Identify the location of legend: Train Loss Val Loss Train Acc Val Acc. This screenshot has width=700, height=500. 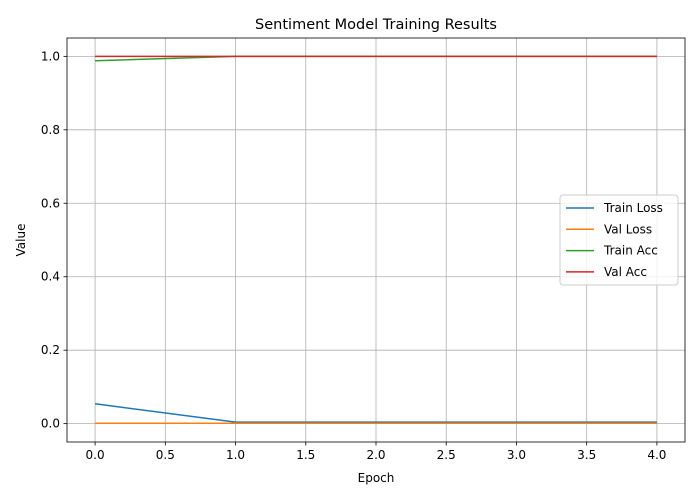
(619, 240).